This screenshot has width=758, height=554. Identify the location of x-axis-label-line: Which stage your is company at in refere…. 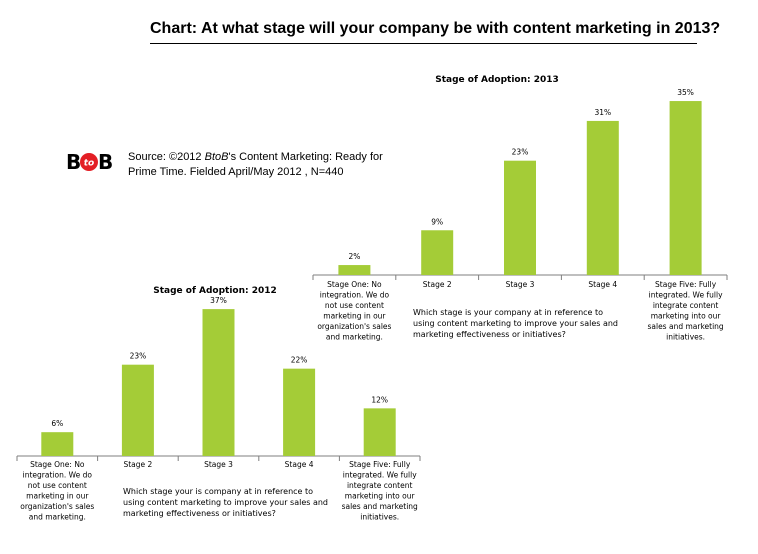
(218, 491).